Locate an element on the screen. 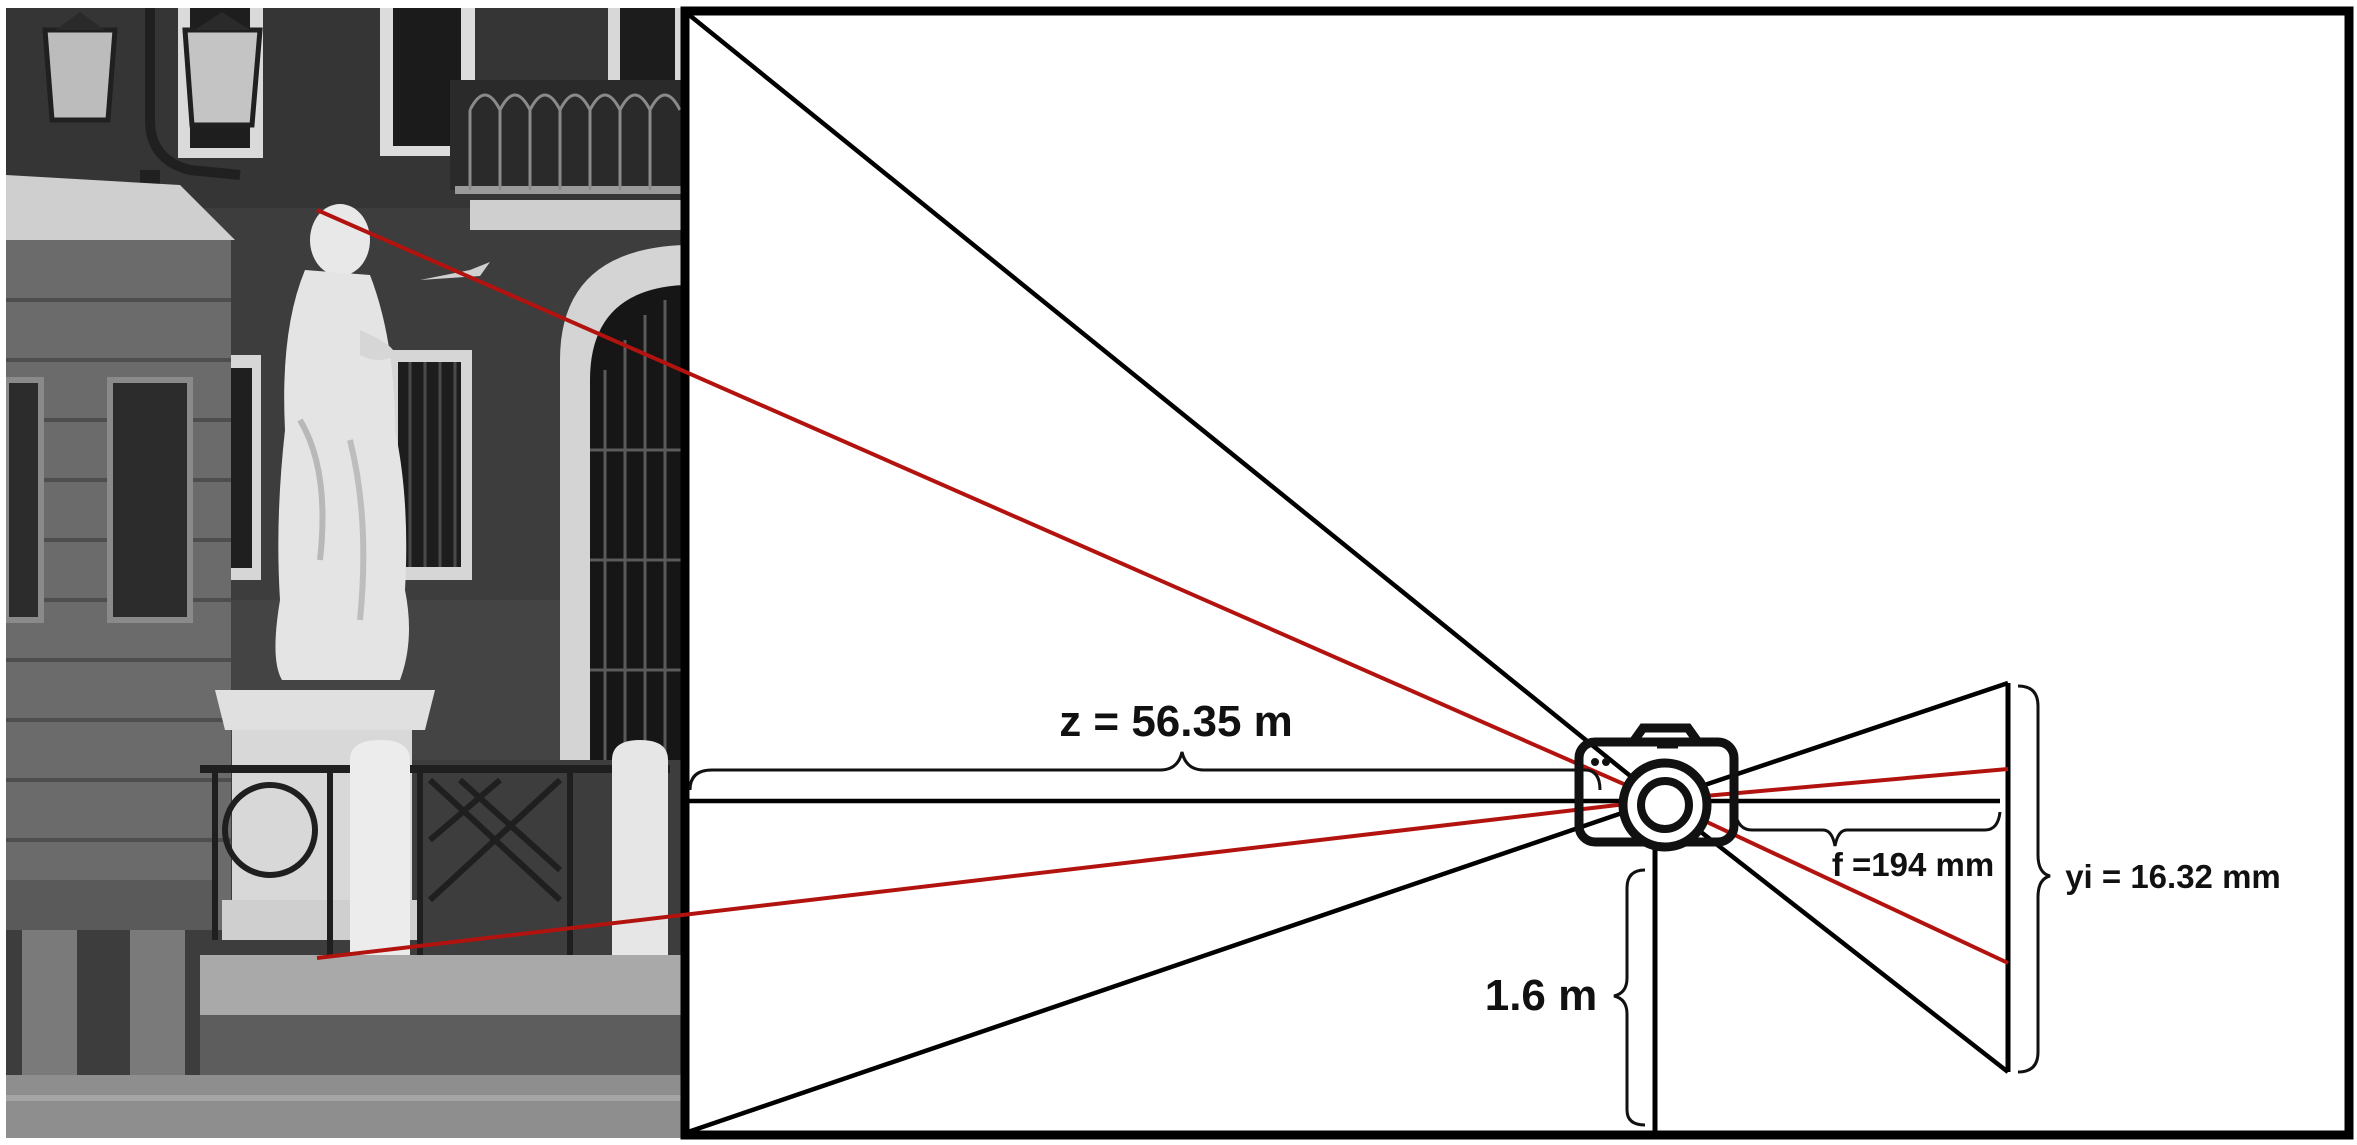  wooden-kiosk is located at coordinates (120, 642).